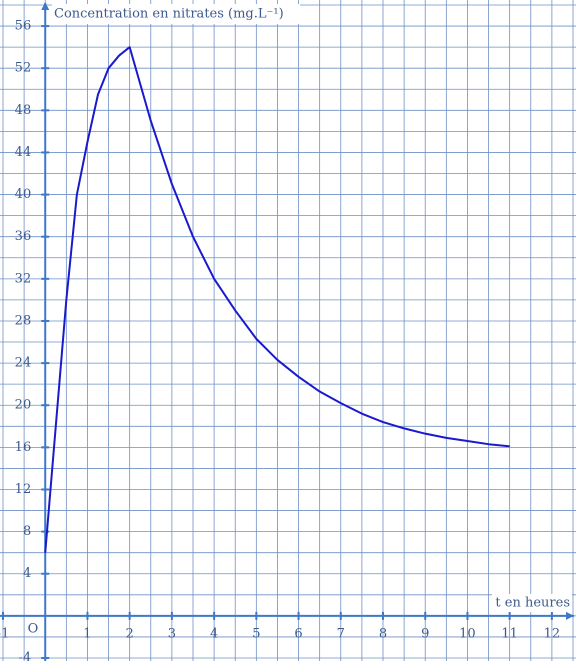 The image size is (576, 661). I want to click on origin-label: O, so click(33, 629).